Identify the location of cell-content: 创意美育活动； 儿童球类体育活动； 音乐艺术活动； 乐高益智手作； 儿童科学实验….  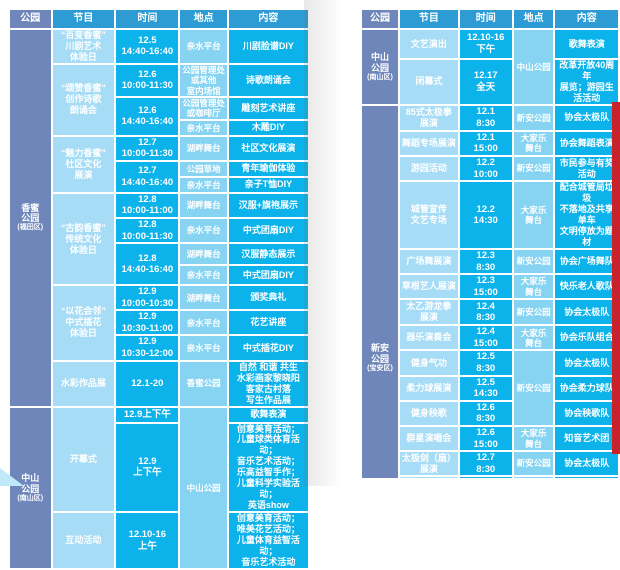
(268, 467).